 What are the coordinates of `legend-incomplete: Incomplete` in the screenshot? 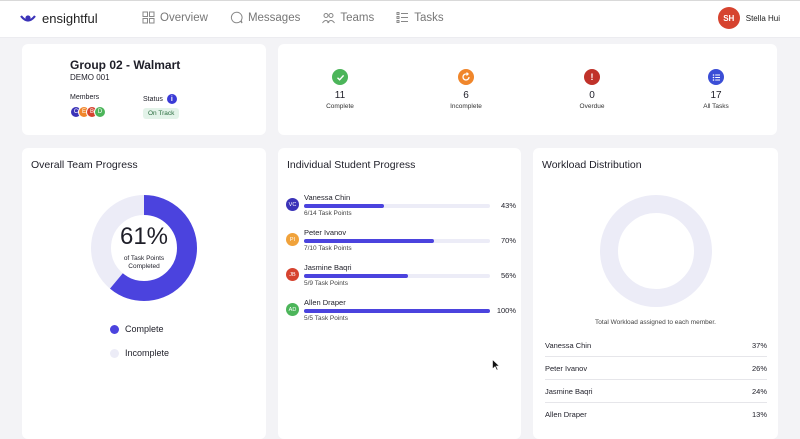 It's located at (139, 353).